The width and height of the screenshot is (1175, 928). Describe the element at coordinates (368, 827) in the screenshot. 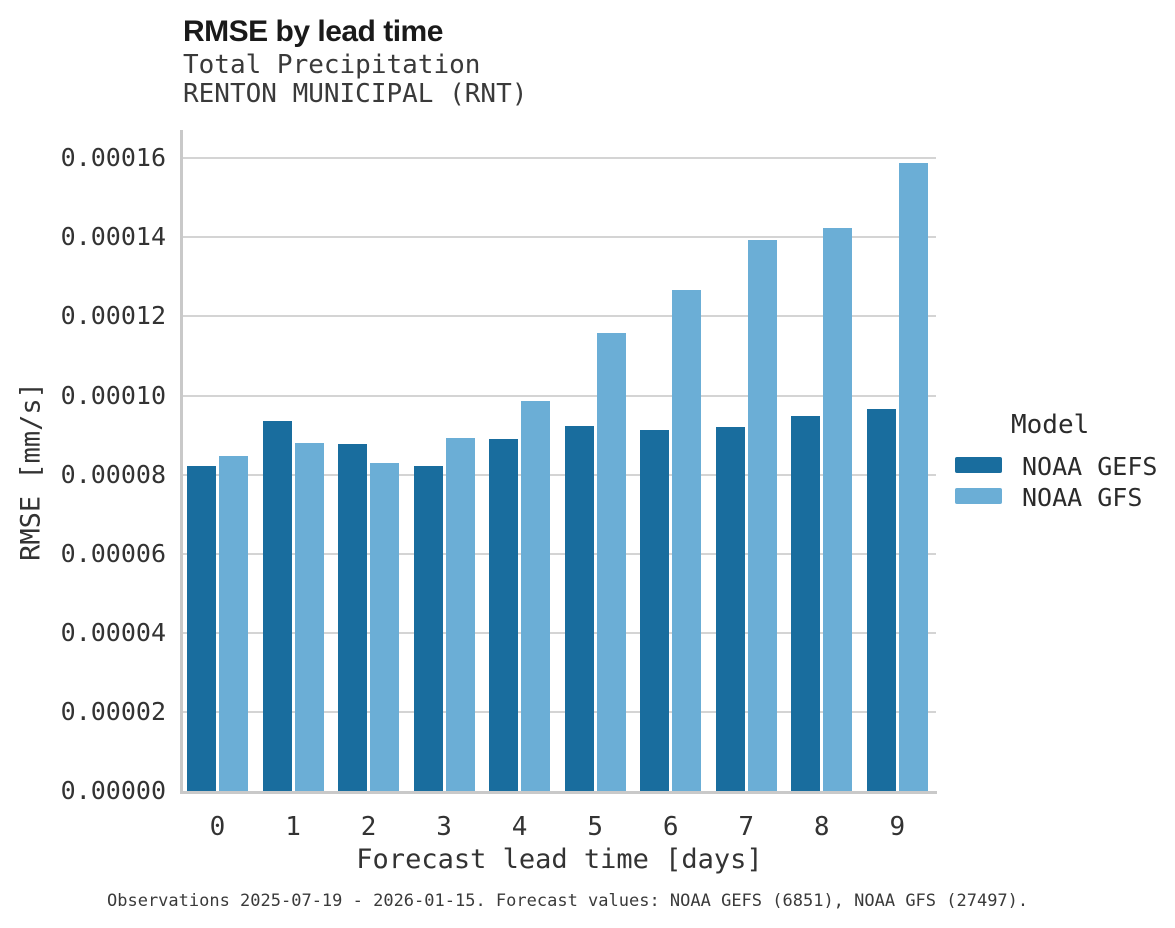

I see `x-tick-label: 2` at that location.